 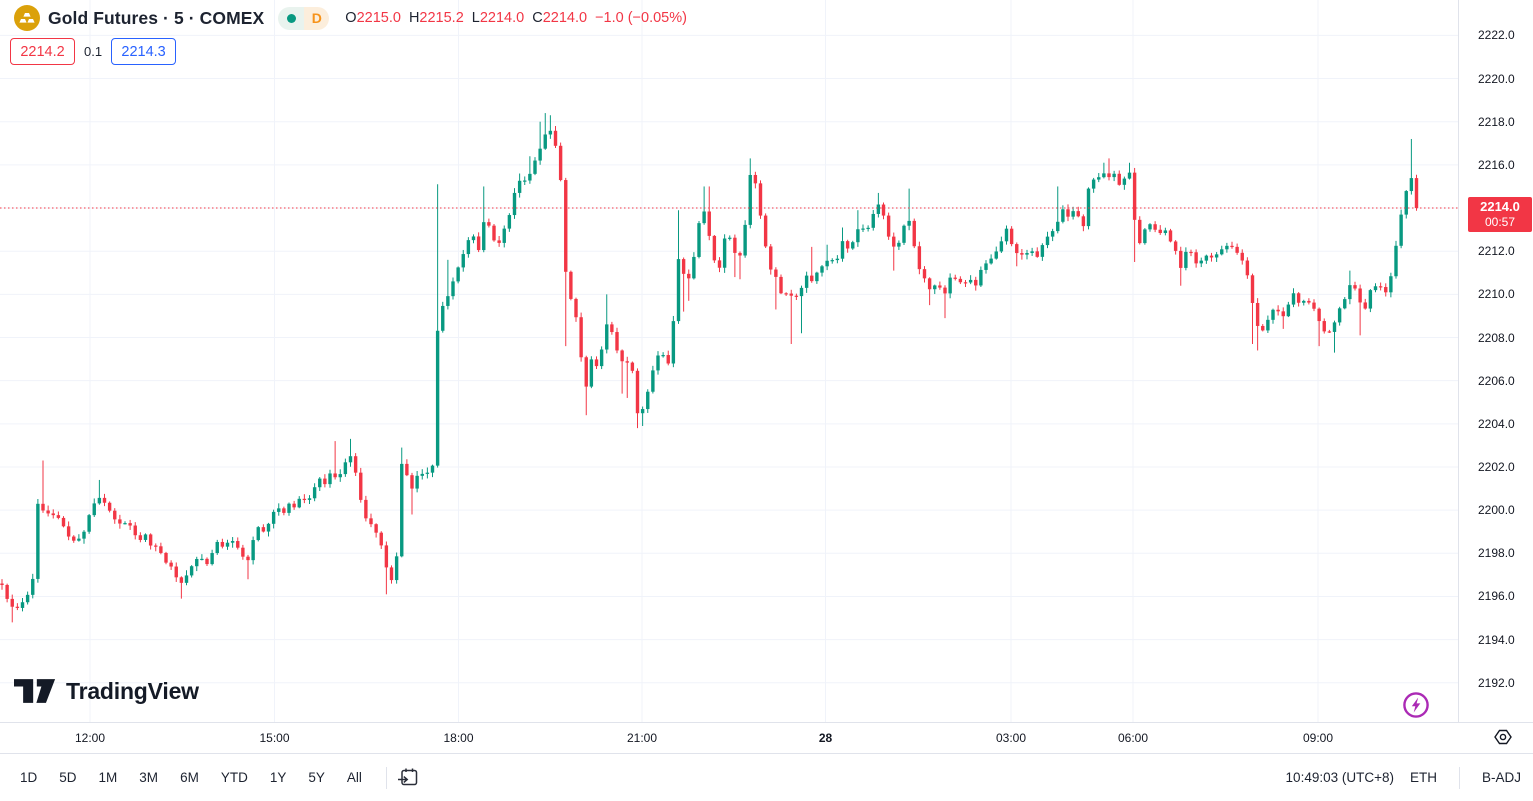 I want to click on sell-price-button: 2214.2, so click(x=42, y=51).